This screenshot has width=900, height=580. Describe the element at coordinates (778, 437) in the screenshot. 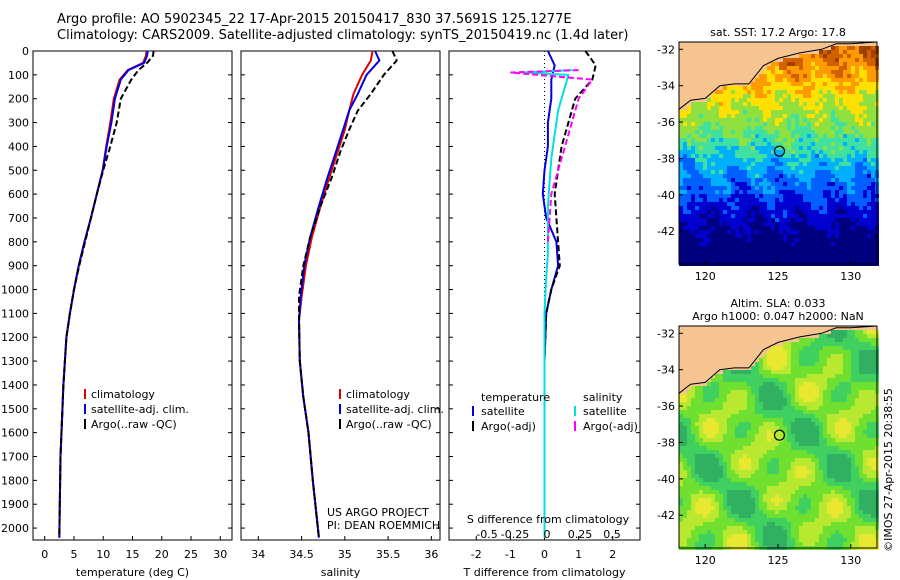

I see `sla-map` at that location.